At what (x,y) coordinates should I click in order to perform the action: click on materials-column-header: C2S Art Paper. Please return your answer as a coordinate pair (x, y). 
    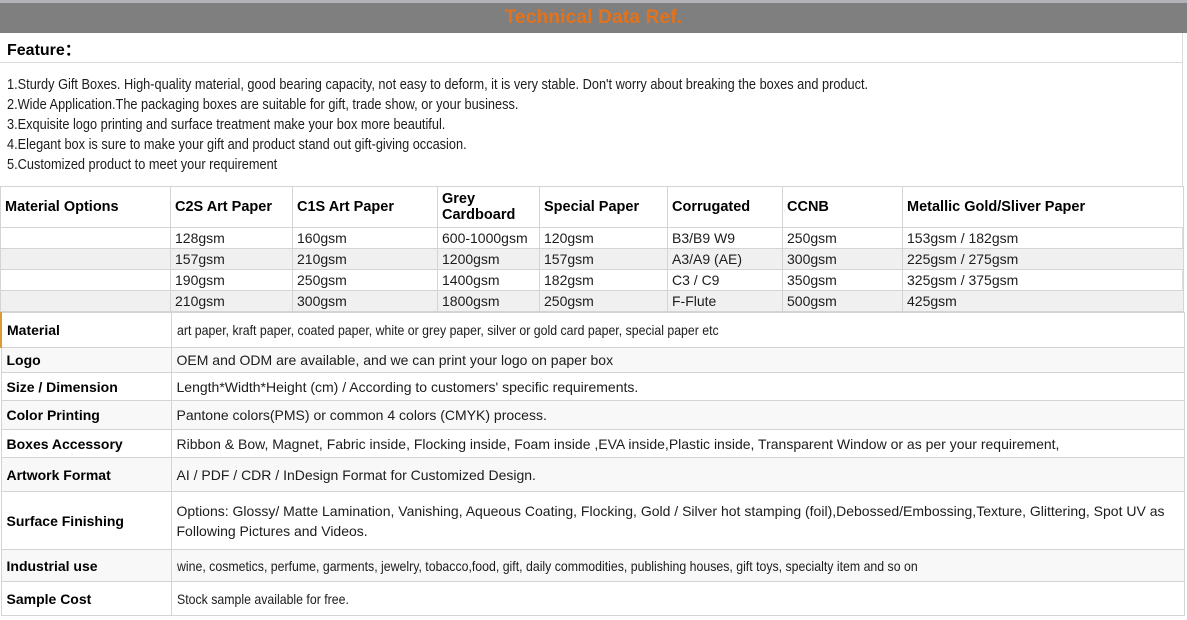
    Looking at the image, I should click on (231, 207).